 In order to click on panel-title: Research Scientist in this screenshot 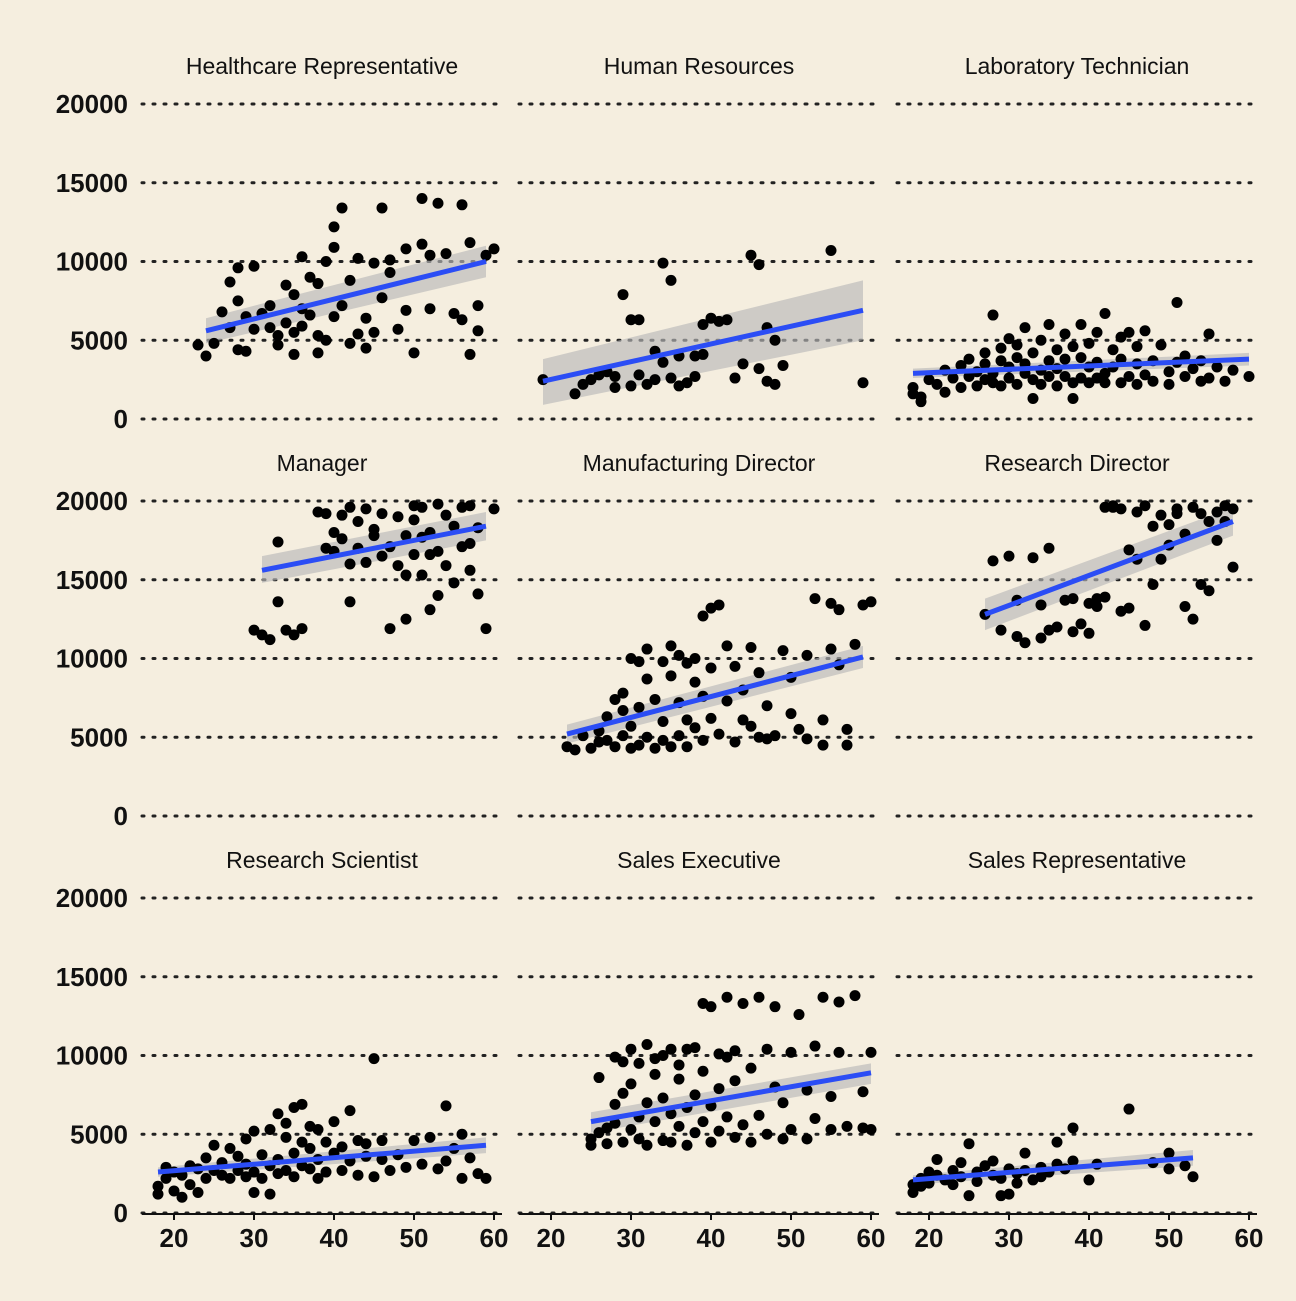, I will do `click(322, 860)`.